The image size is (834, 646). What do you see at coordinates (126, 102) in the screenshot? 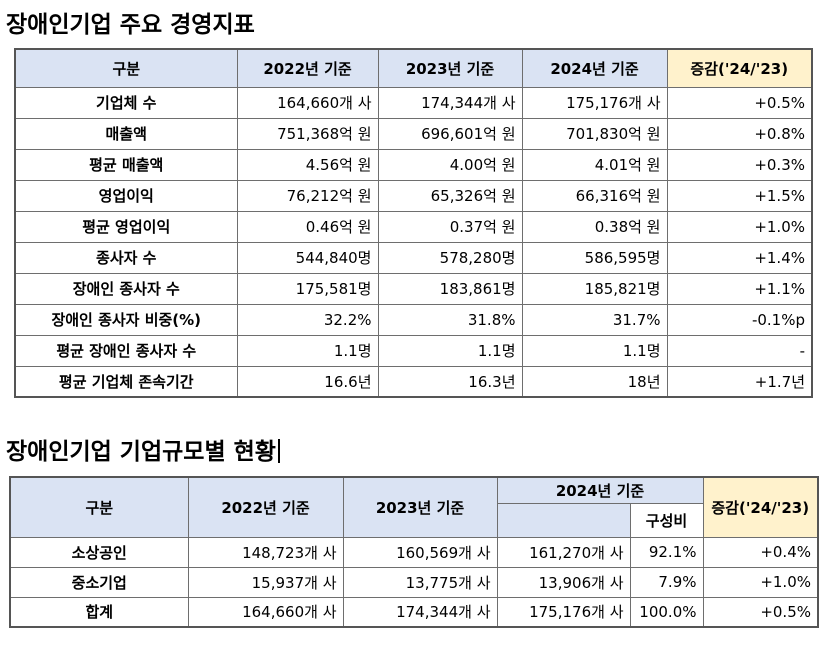
I see `row-label: 기업체 수` at bounding box center [126, 102].